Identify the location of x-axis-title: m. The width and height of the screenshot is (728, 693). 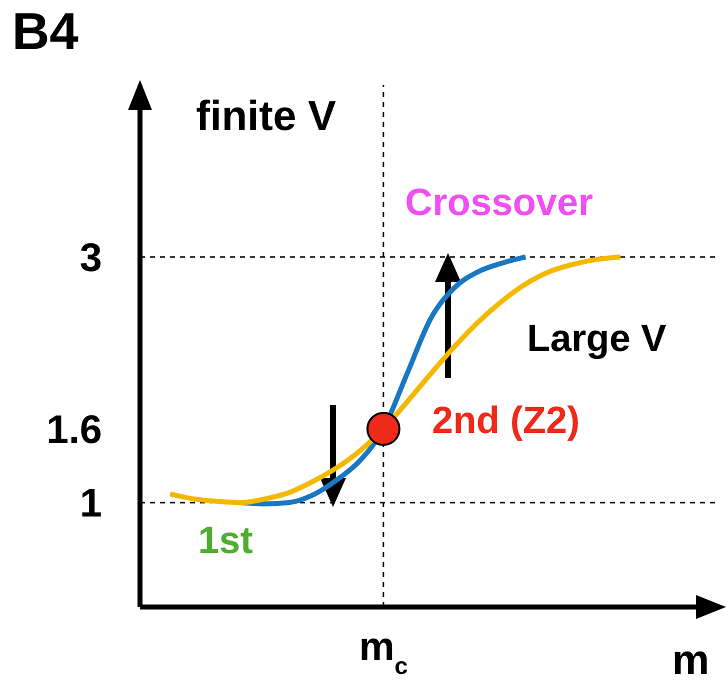
(691, 660).